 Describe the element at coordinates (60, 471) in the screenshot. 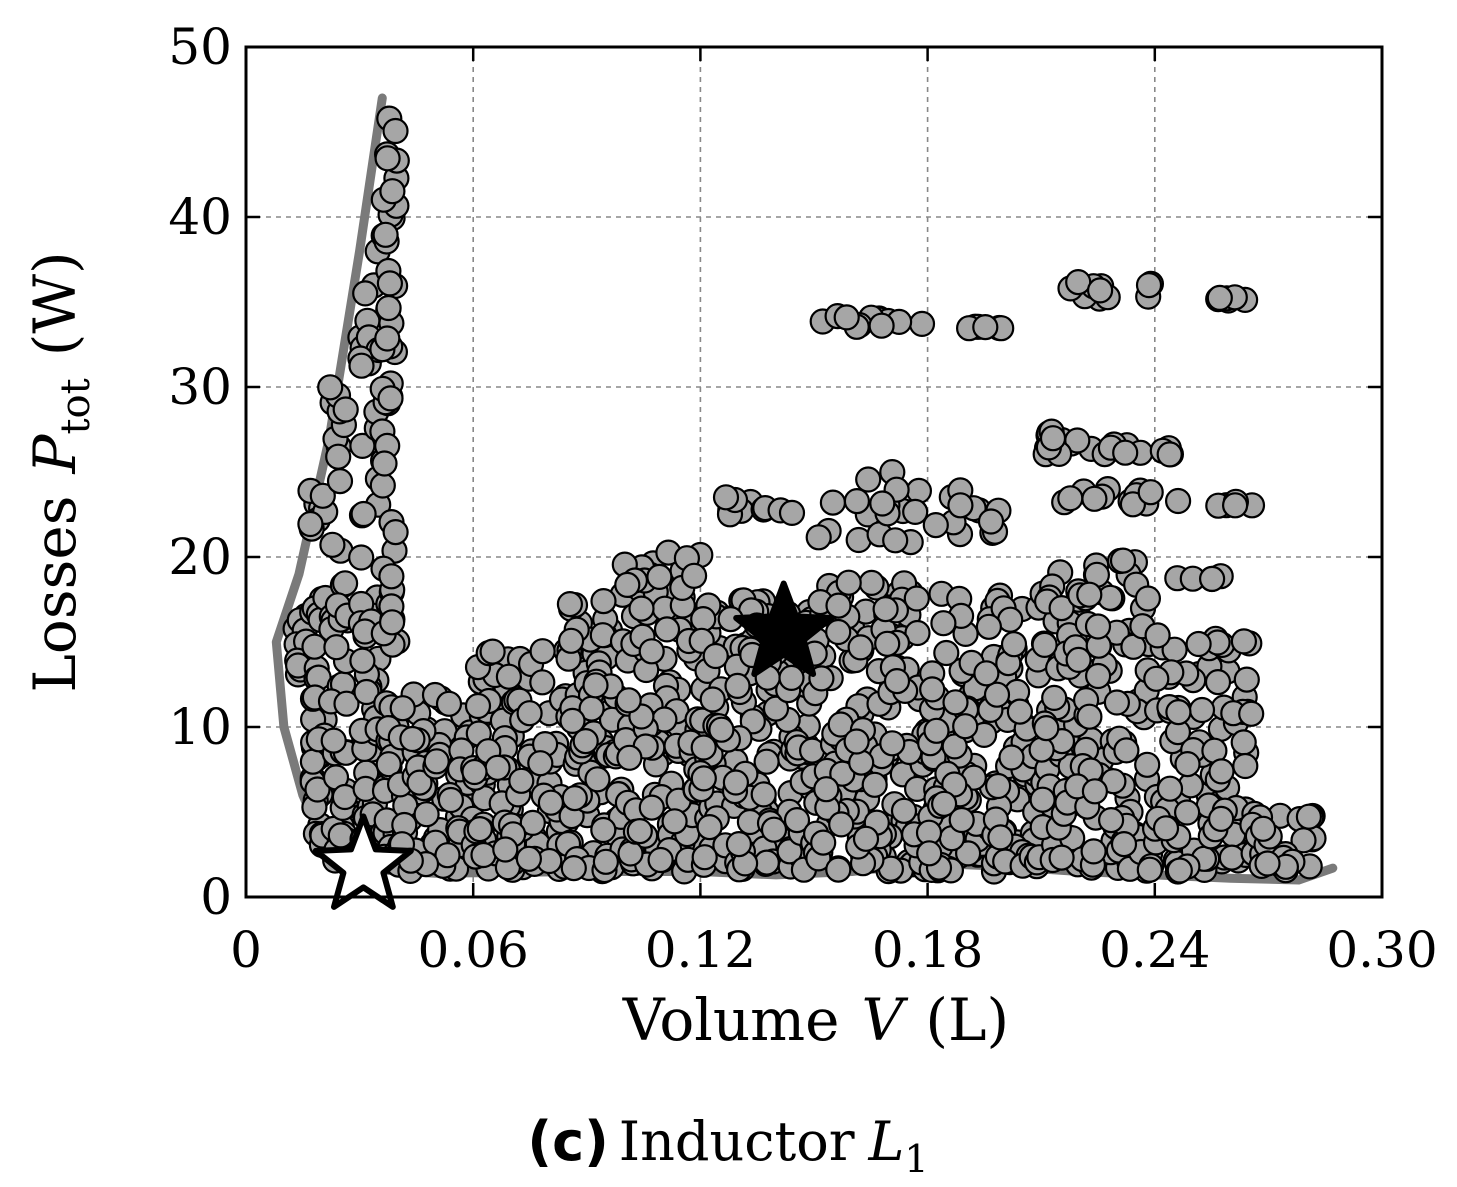

I see `y-axis-label: Losses Ptot (W)` at that location.